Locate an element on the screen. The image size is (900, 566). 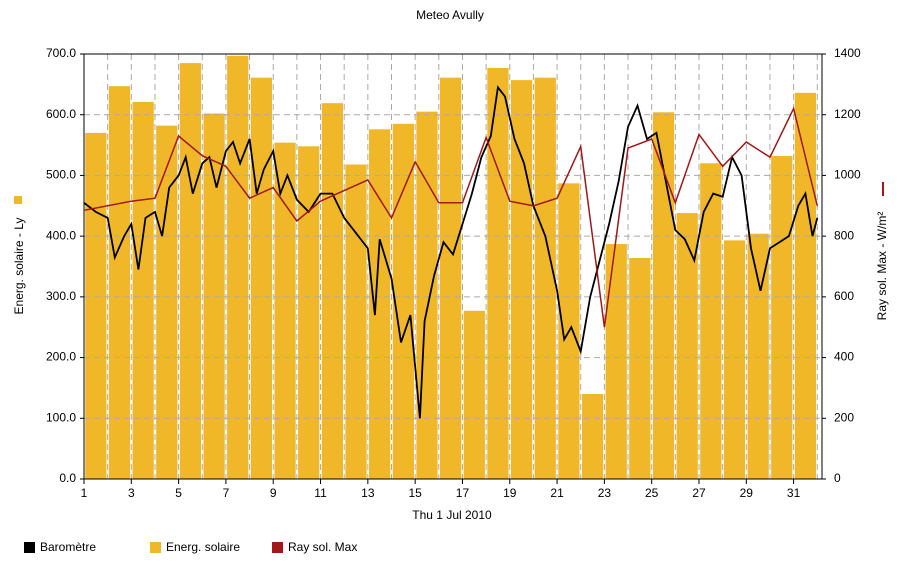
x-tick-label: 25 is located at coordinates (652, 493).